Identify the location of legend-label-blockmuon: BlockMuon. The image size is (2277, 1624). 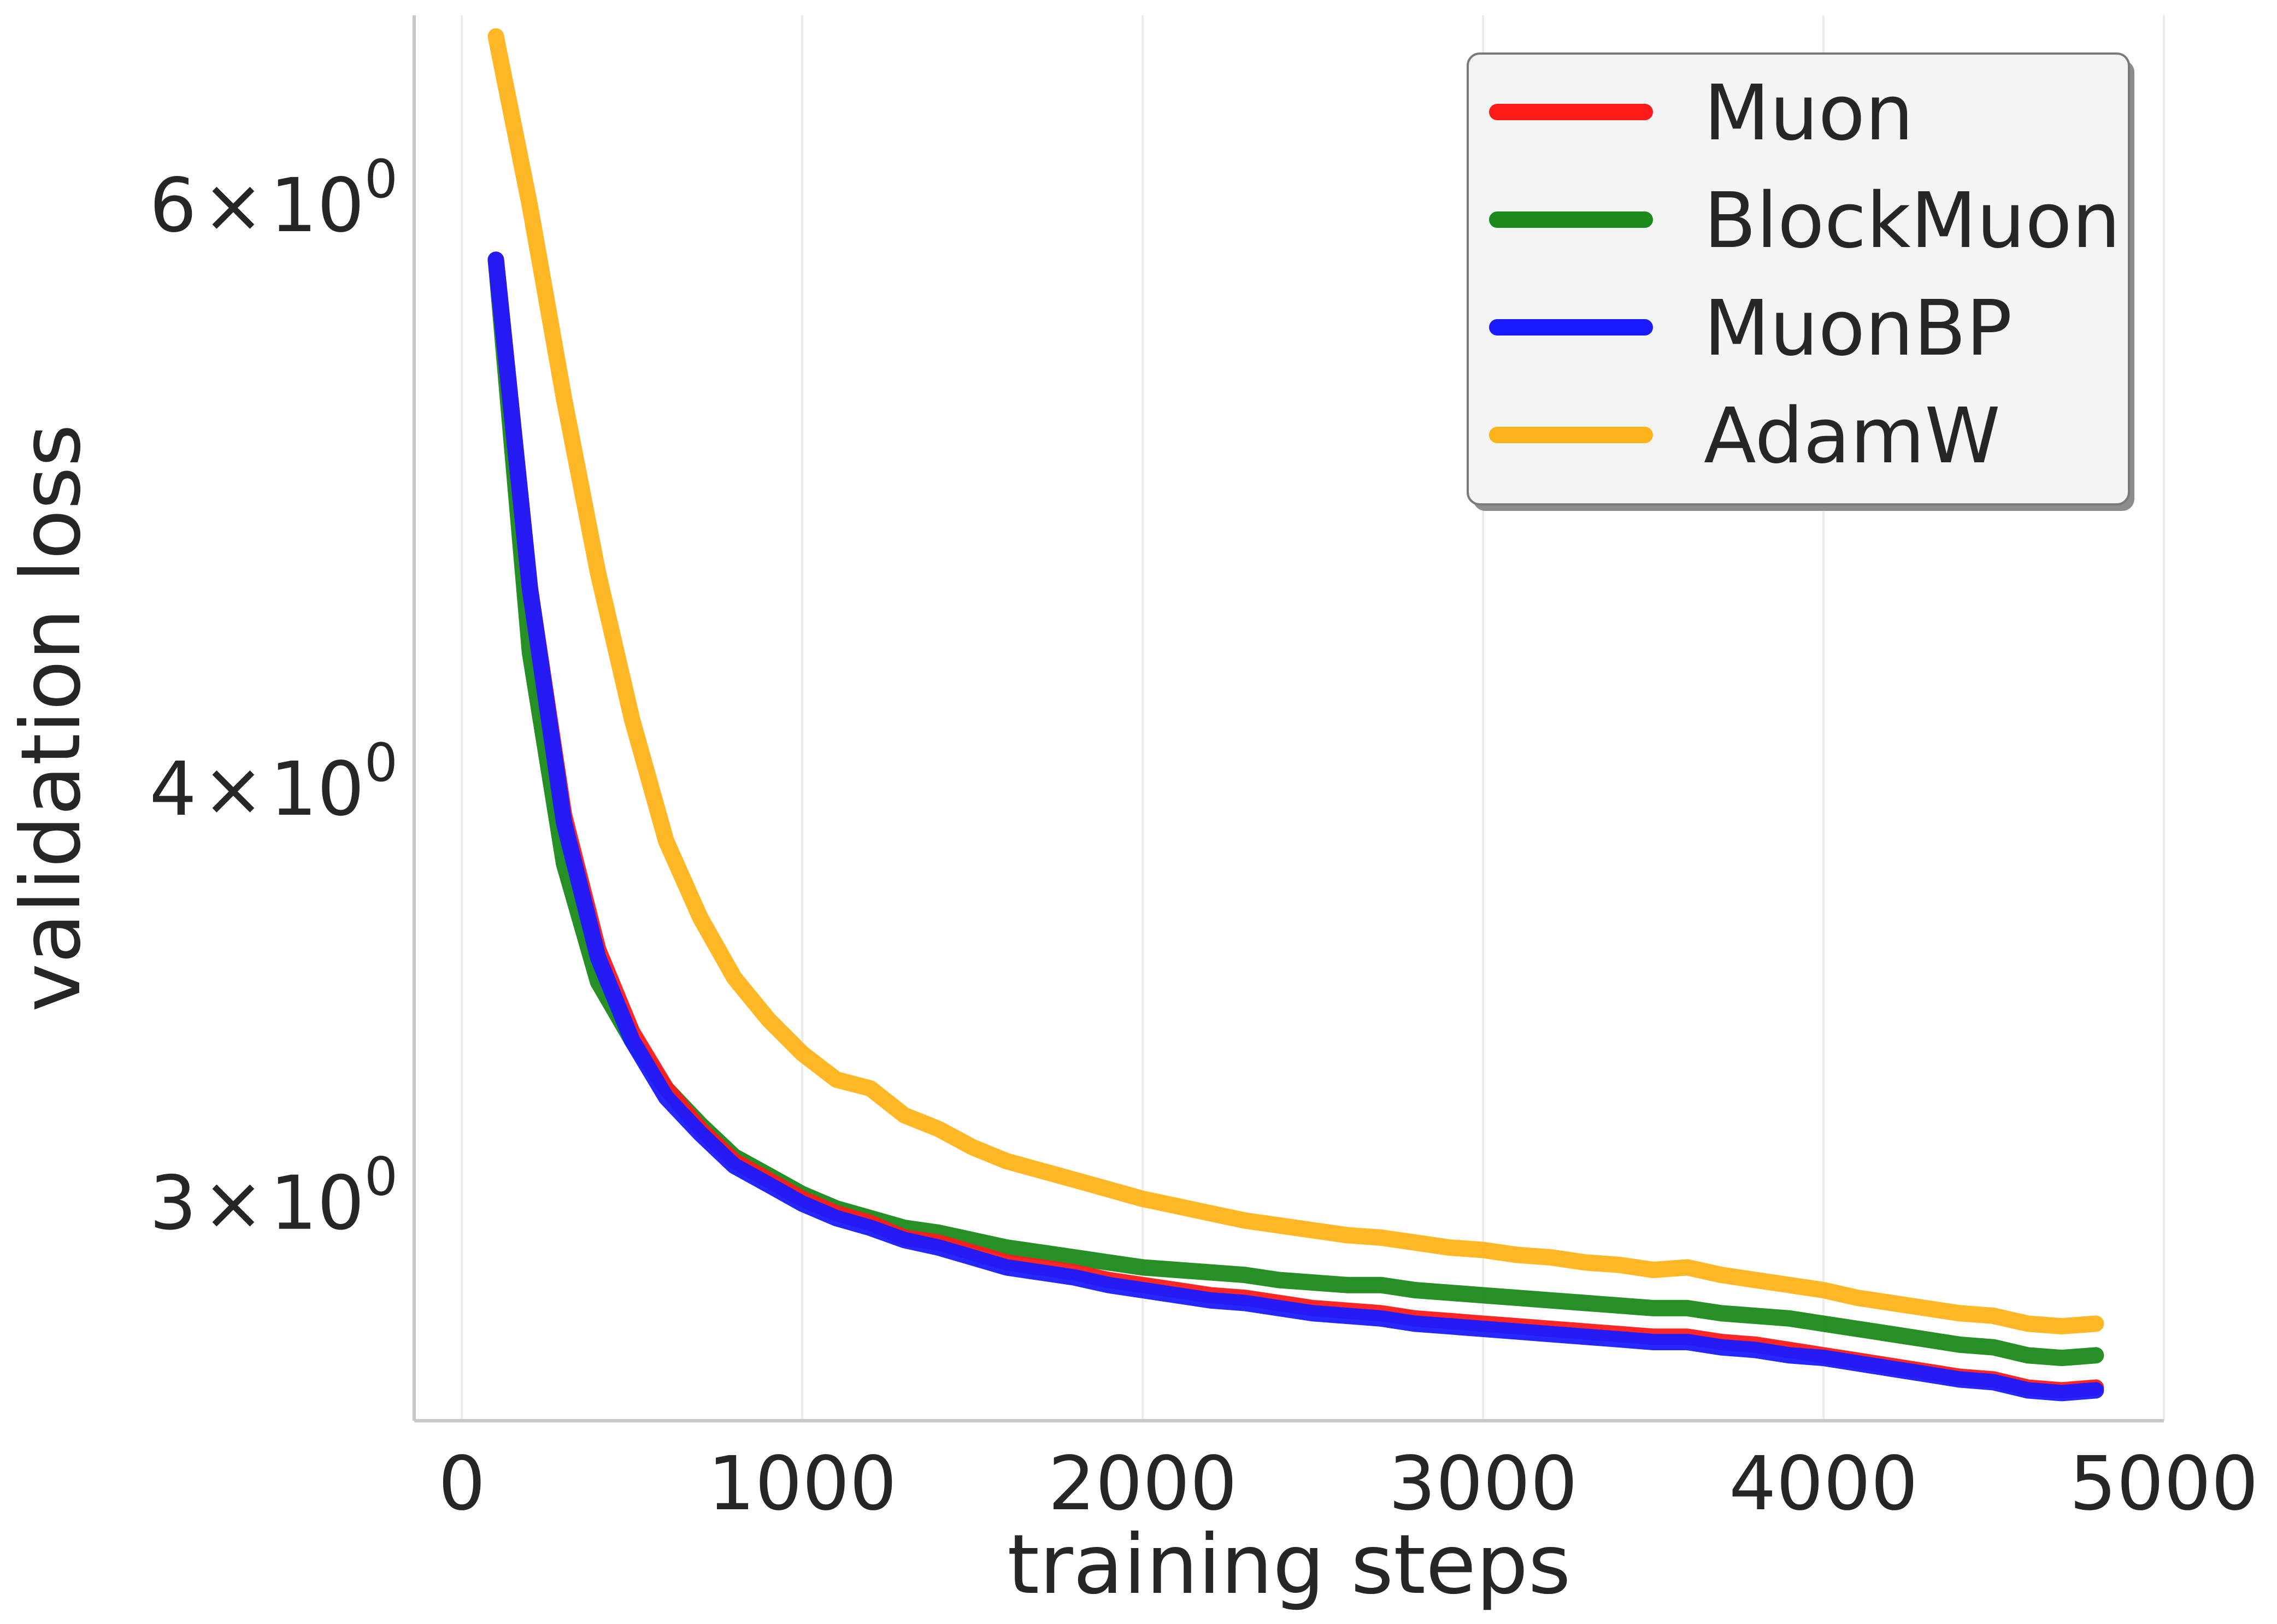
(1912, 221).